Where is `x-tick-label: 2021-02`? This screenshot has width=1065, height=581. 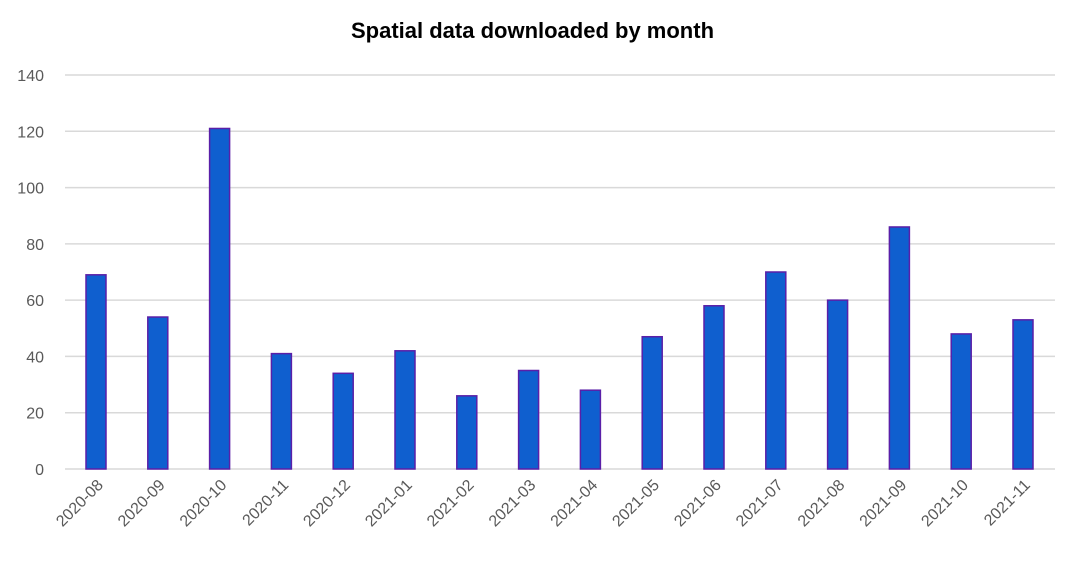 x-tick-label: 2021-02 is located at coordinates (451, 504).